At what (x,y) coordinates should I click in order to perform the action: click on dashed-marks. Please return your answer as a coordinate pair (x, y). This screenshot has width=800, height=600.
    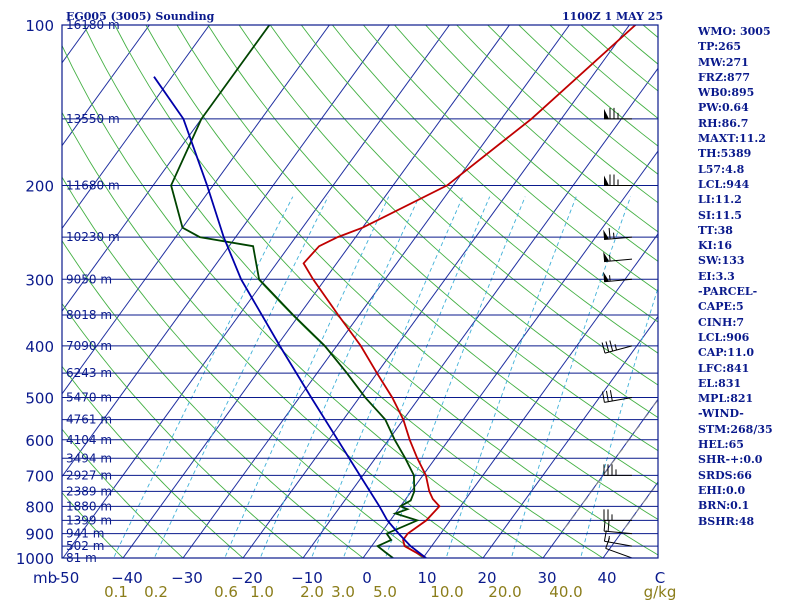
    Looking at the image, I should click on (611, 464).